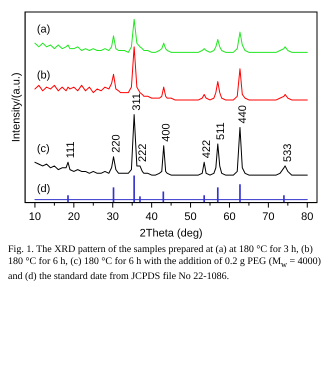  What do you see at coordinates (229, 217) in the screenshot?
I see `x-tick-label: 60` at bounding box center [229, 217].